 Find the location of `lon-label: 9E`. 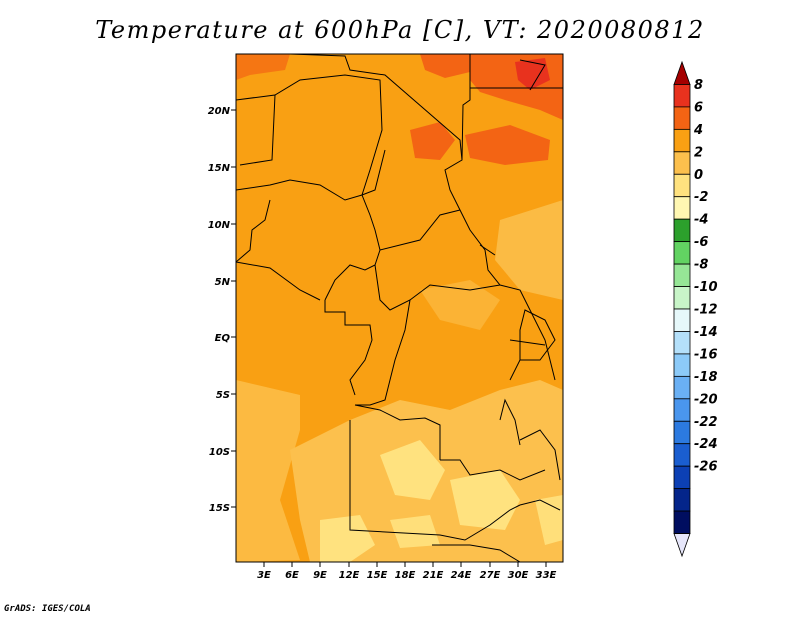

lon-label: 9E is located at coordinates (320, 575).